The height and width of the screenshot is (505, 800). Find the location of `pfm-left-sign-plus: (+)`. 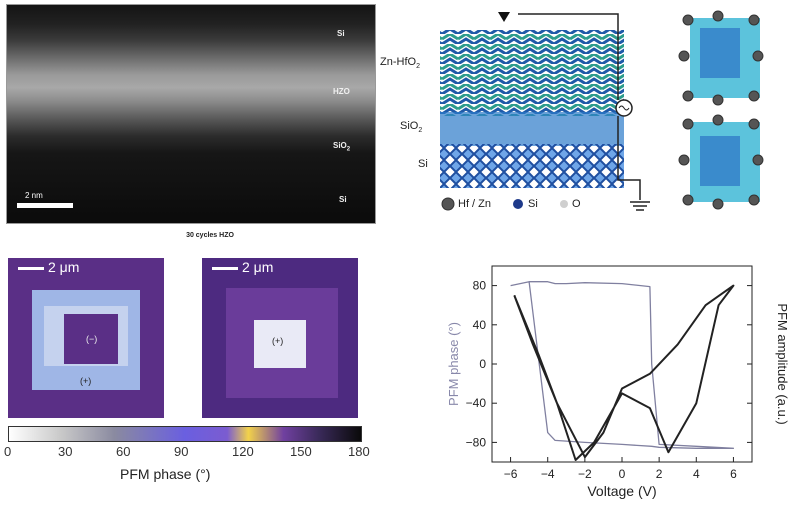

pfm-left-sign-plus: (+) is located at coordinates (86, 381).